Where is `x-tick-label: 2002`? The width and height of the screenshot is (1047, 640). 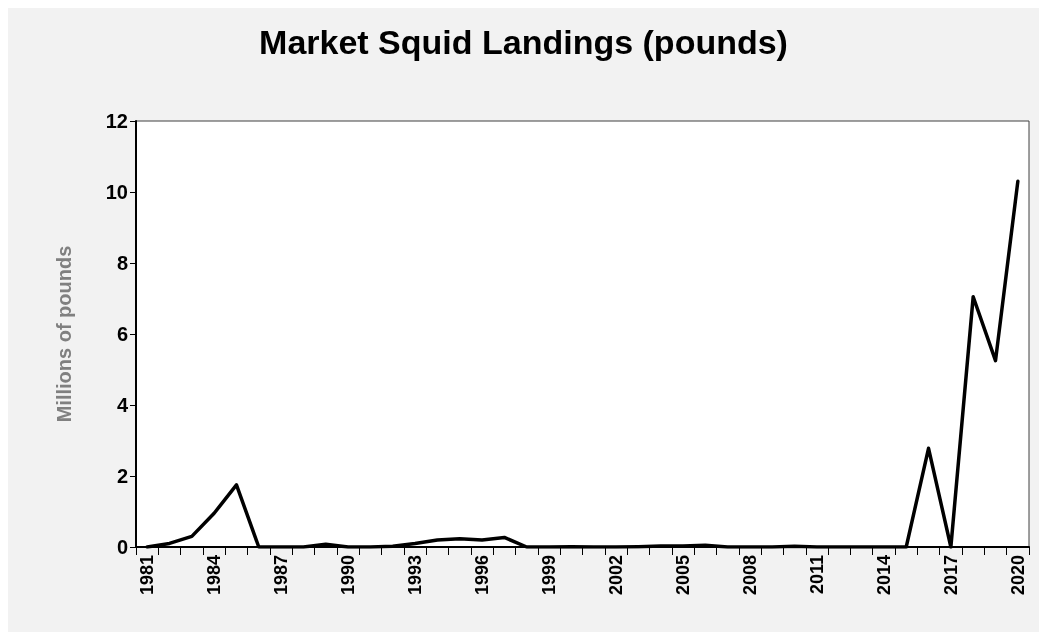
x-tick-label: 2002 is located at coordinates (615, 575).